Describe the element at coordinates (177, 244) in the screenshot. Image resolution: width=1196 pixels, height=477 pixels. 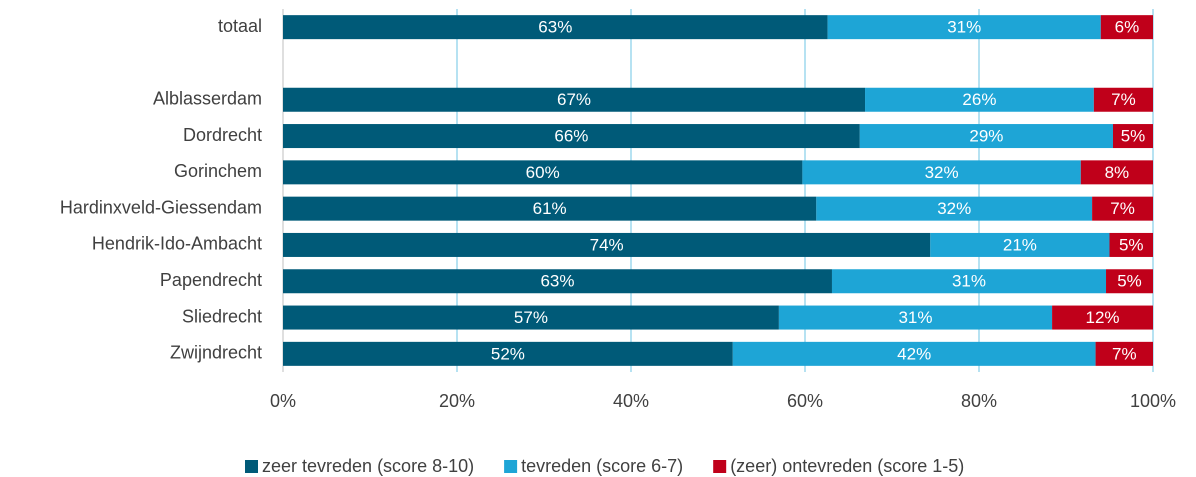
I see `y-tick-label: Hendrik-Ido-Ambacht` at that location.